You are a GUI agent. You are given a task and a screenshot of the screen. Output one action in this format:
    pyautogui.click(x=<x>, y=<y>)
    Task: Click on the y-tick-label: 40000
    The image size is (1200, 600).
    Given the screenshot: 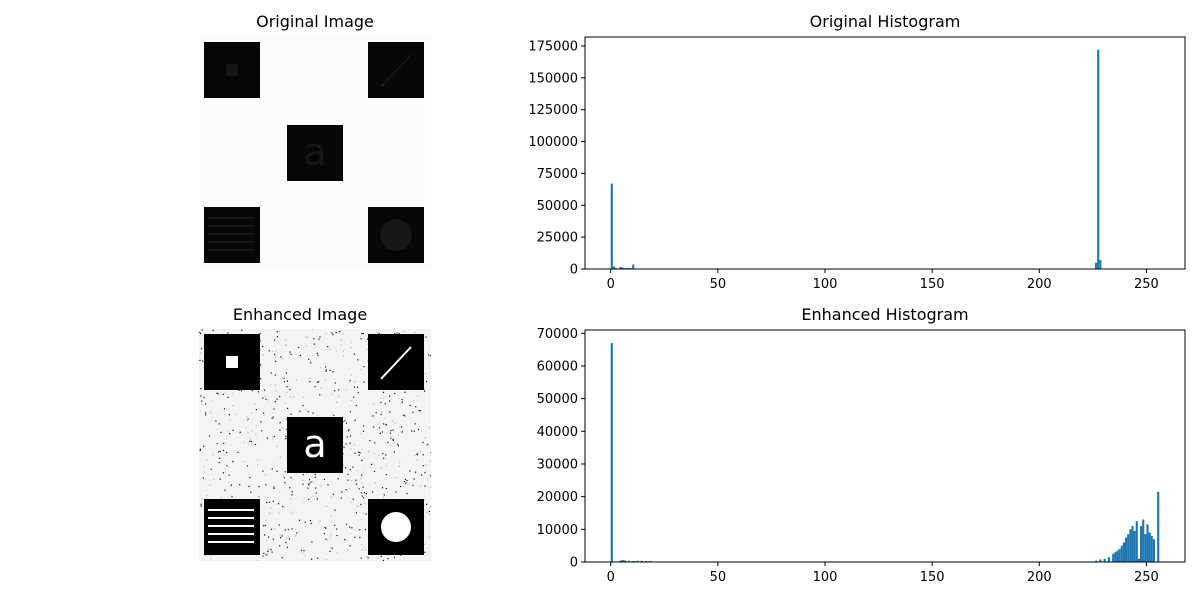 What is the action you would take?
    pyautogui.click(x=557, y=432)
    